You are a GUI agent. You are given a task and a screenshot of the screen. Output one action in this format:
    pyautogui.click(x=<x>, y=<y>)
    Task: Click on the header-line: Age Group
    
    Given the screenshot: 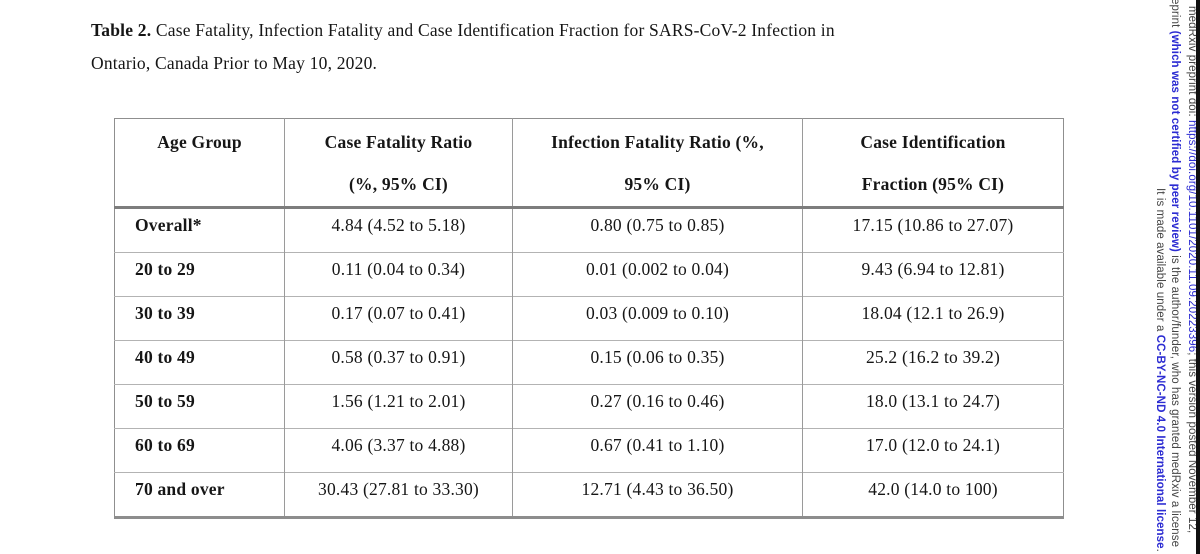 What is the action you would take?
    pyautogui.click(x=199, y=142)
    